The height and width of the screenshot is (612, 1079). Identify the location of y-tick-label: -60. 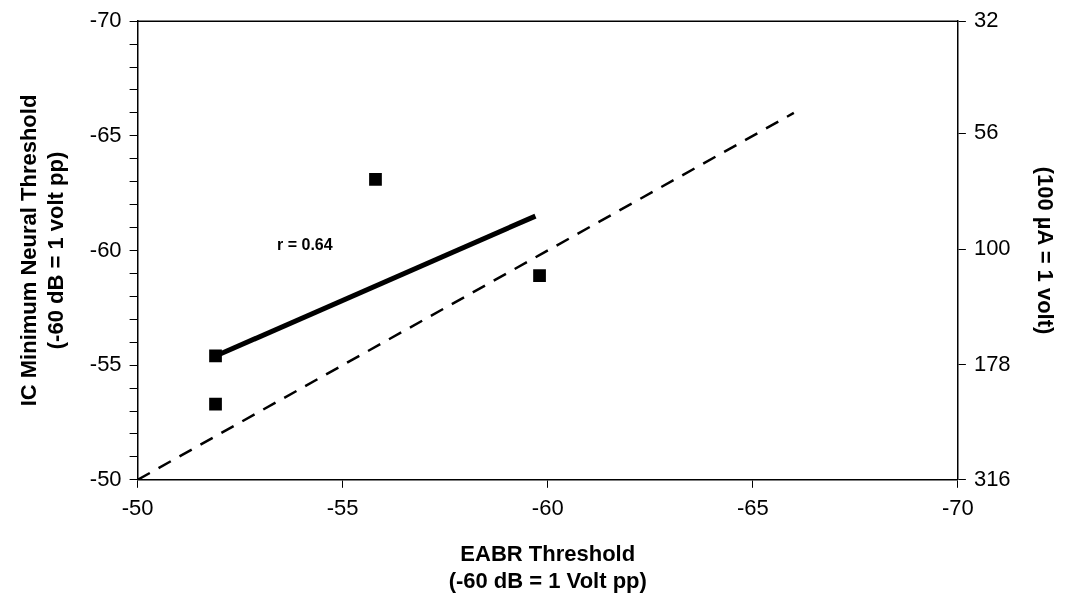
(105, 249).